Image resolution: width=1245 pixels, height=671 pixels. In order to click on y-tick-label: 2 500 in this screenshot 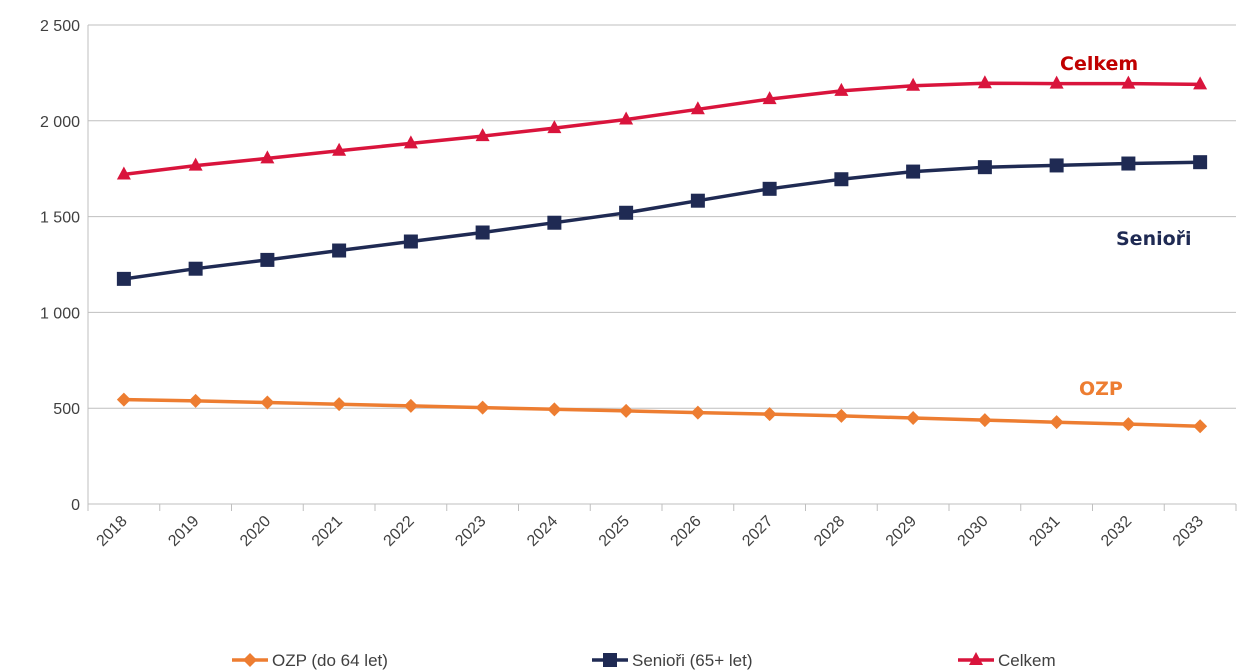, I will do `click(60, 26)`.